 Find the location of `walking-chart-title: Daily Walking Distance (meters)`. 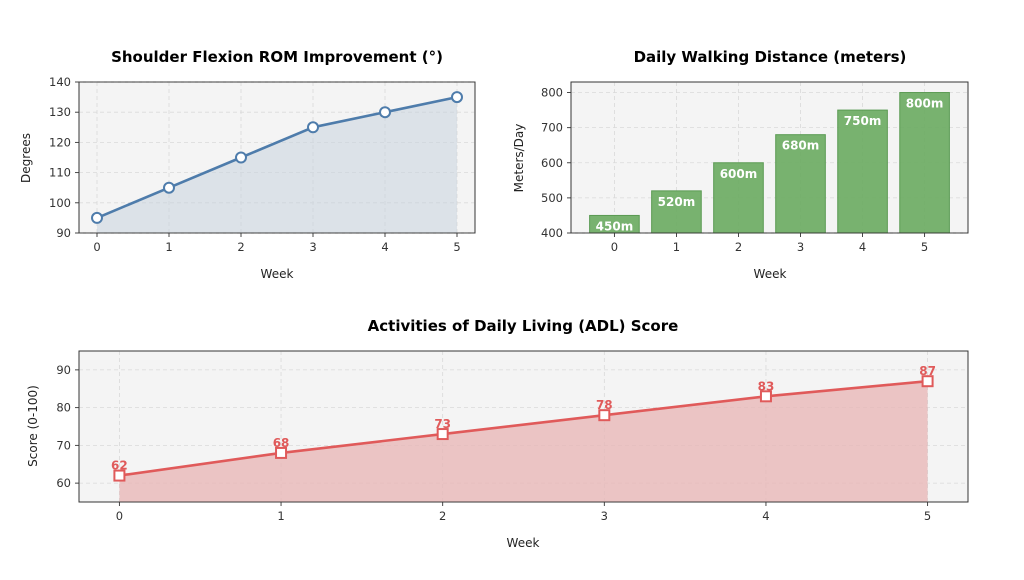

walking-chart-title: Daily Walking Distance (meters) is located at coordinates (770, 57).